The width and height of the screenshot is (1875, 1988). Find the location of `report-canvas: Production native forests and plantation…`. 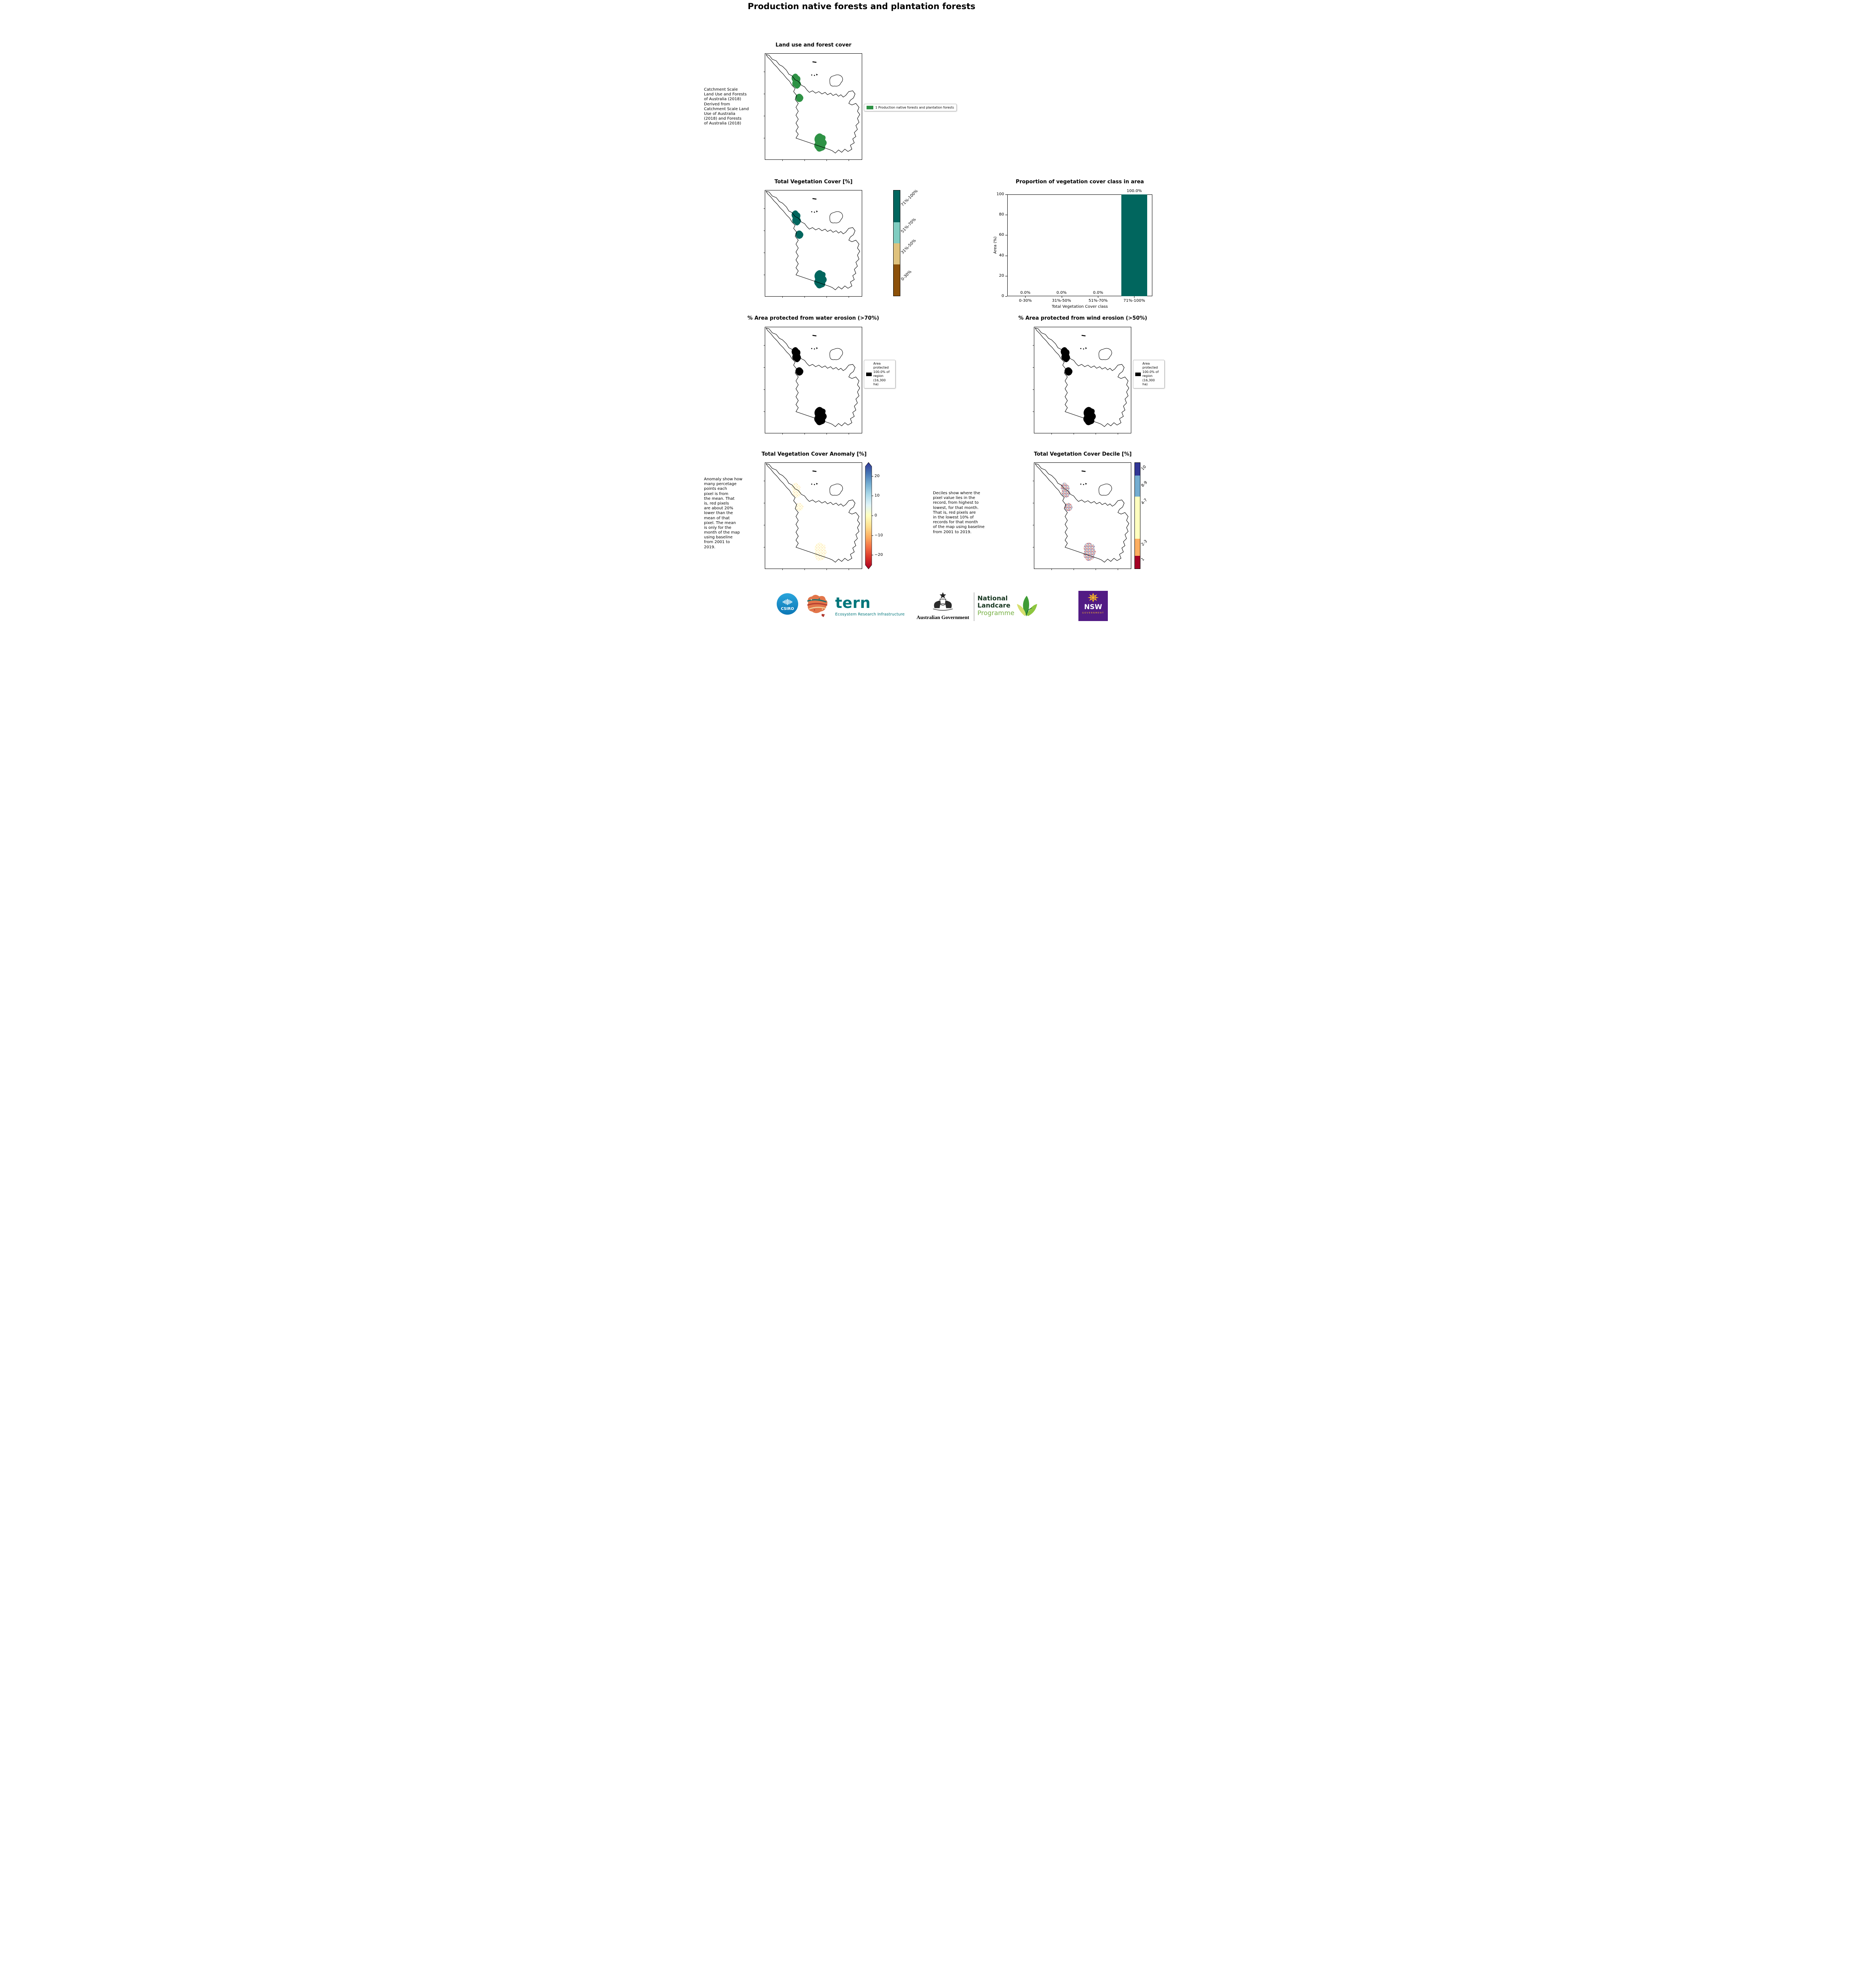

report-canvas: Production native forests and plantation… is located at coordinates (937, 314).